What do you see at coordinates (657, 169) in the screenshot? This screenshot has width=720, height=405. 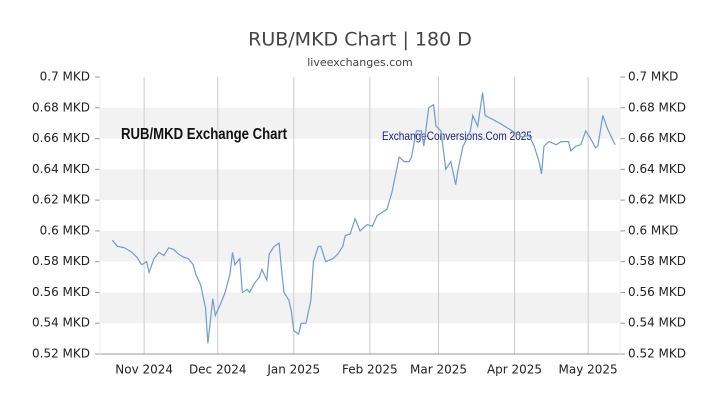 I see `y2-tick-label: 0.64 MKD` at bounding box center [657, 169].